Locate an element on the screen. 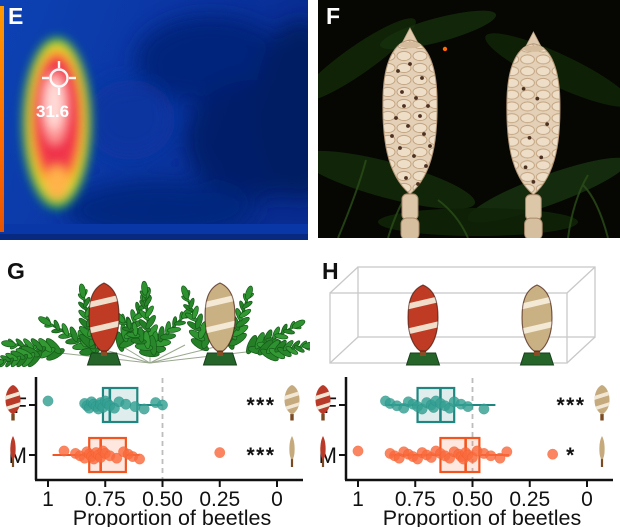 The width and height of the screenshot is (620, 527). wireframe-enclosure is located at coordinates (462, 315).